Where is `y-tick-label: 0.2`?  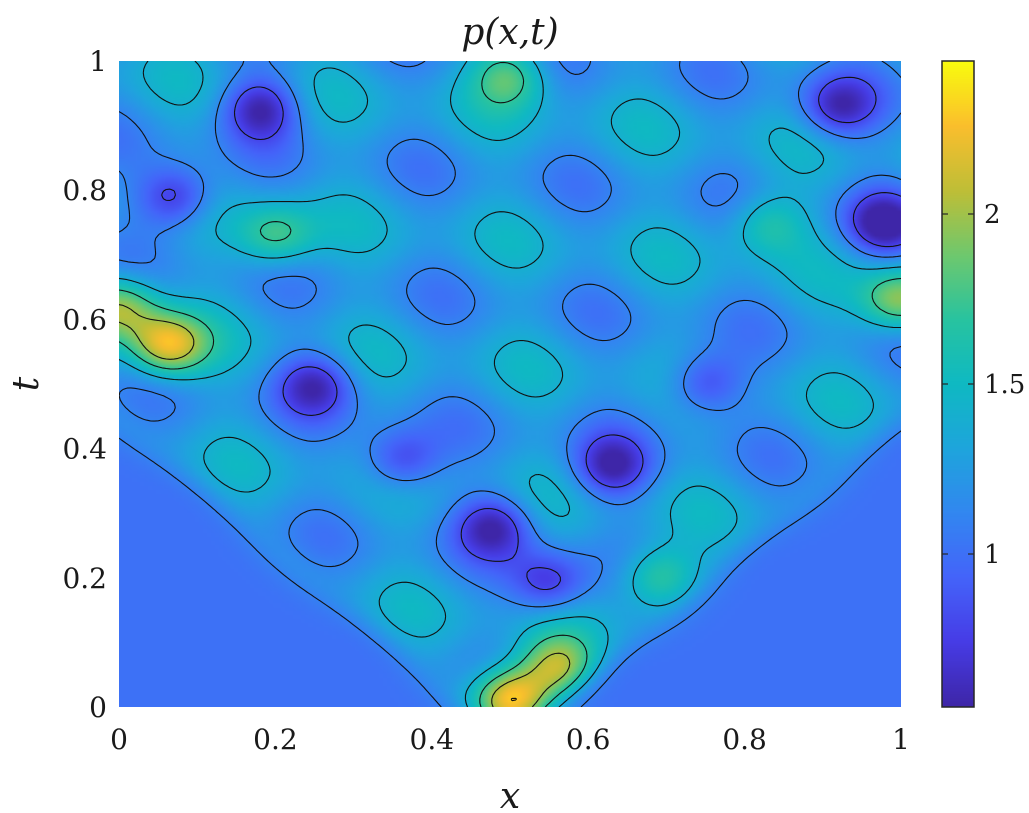
y-tick-label: 0.2 is located at coordinates (84, 578).